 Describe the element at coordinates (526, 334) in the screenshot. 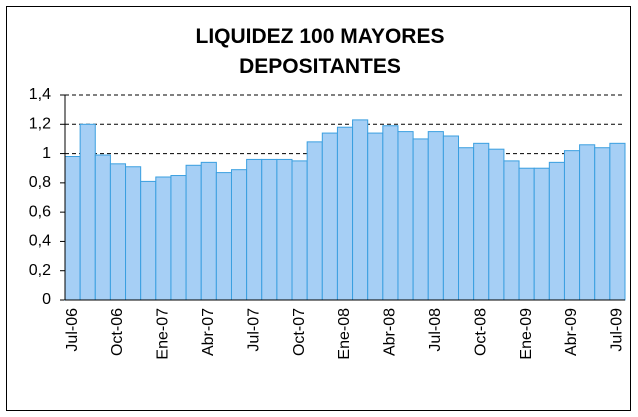

I see `x-tick-label: Ene-09` at that location.